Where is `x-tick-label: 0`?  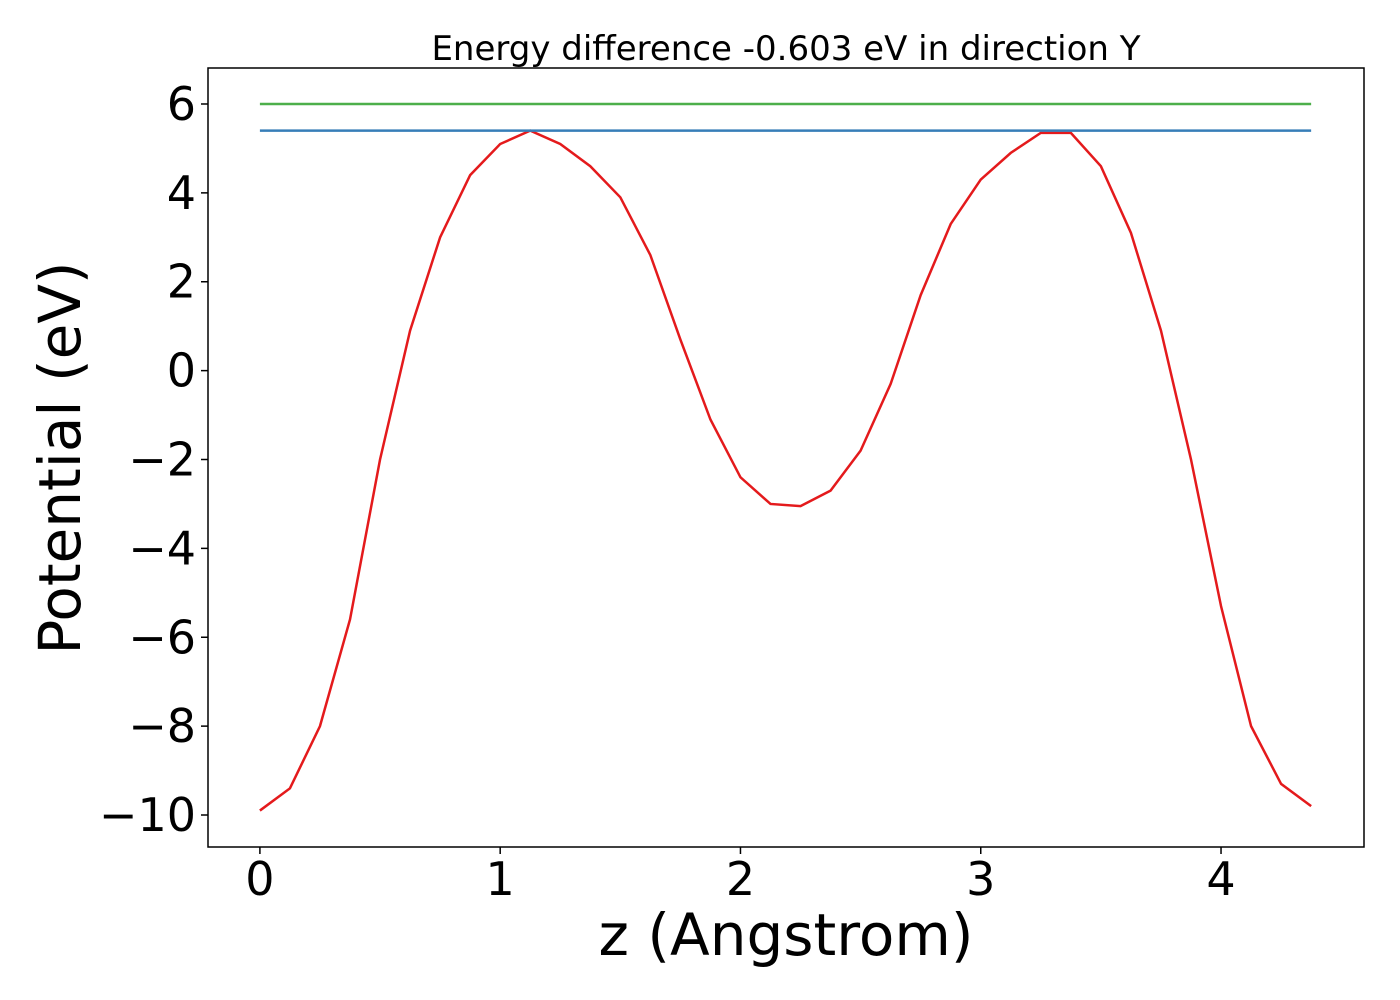 x-tick-label: 0 is located at coordinates (259, 879).